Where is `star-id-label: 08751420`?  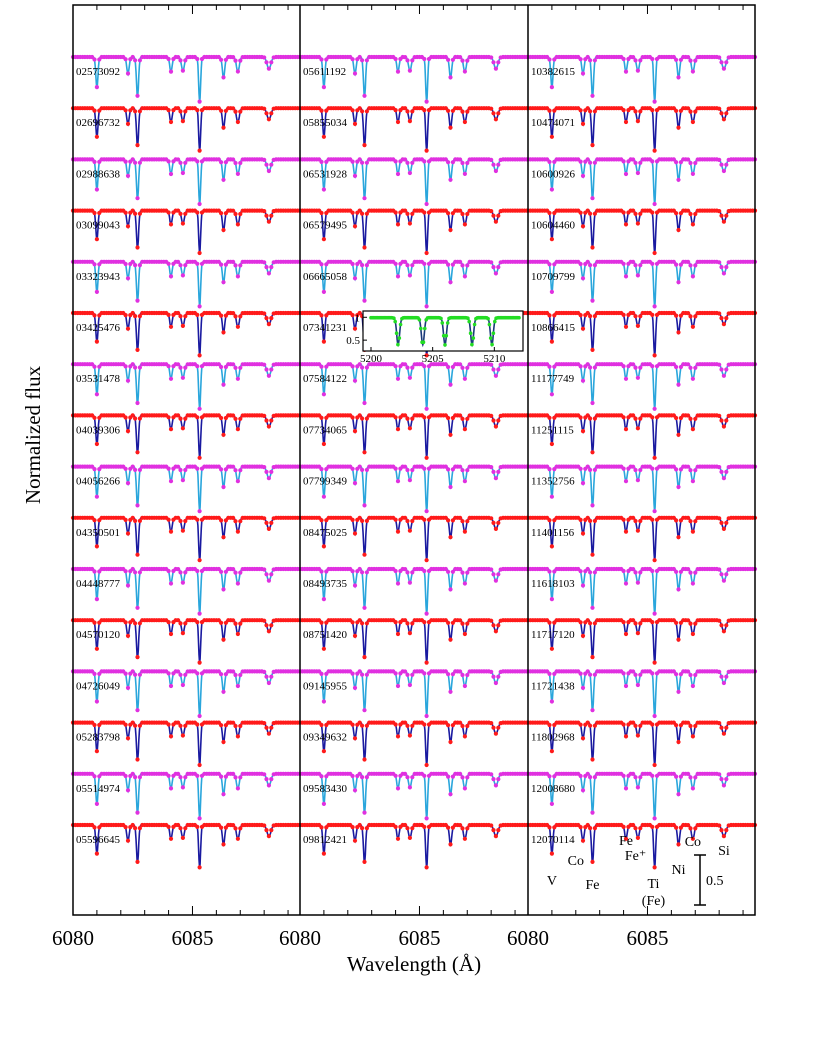
star-id-label: 08751420 is located at coordinates (325, 635).